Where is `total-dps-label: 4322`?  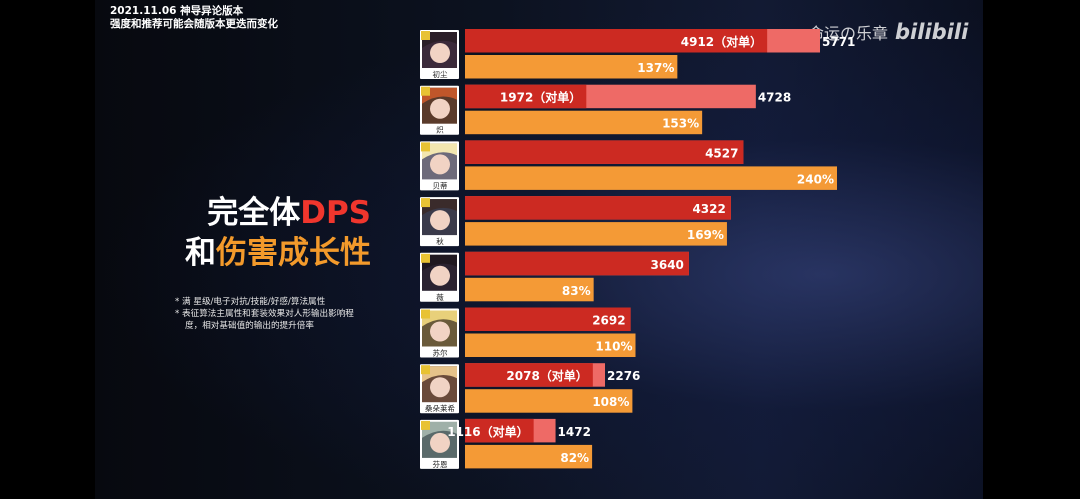 total-dps-label: 4322 is located at coordinates (708, 209).